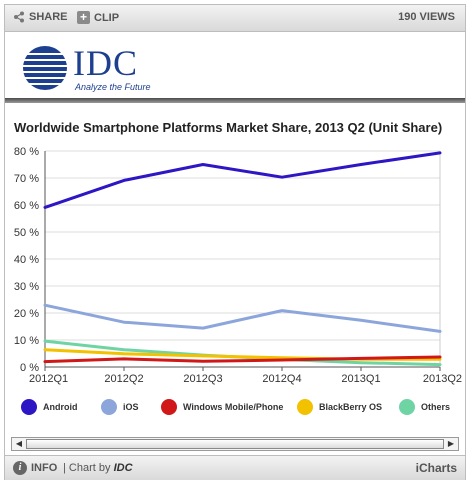  What do you see at coordinates (19, 443) in the screenshot?
I see `scroll-left-icon: ◀` at bounding box center [19, 443].